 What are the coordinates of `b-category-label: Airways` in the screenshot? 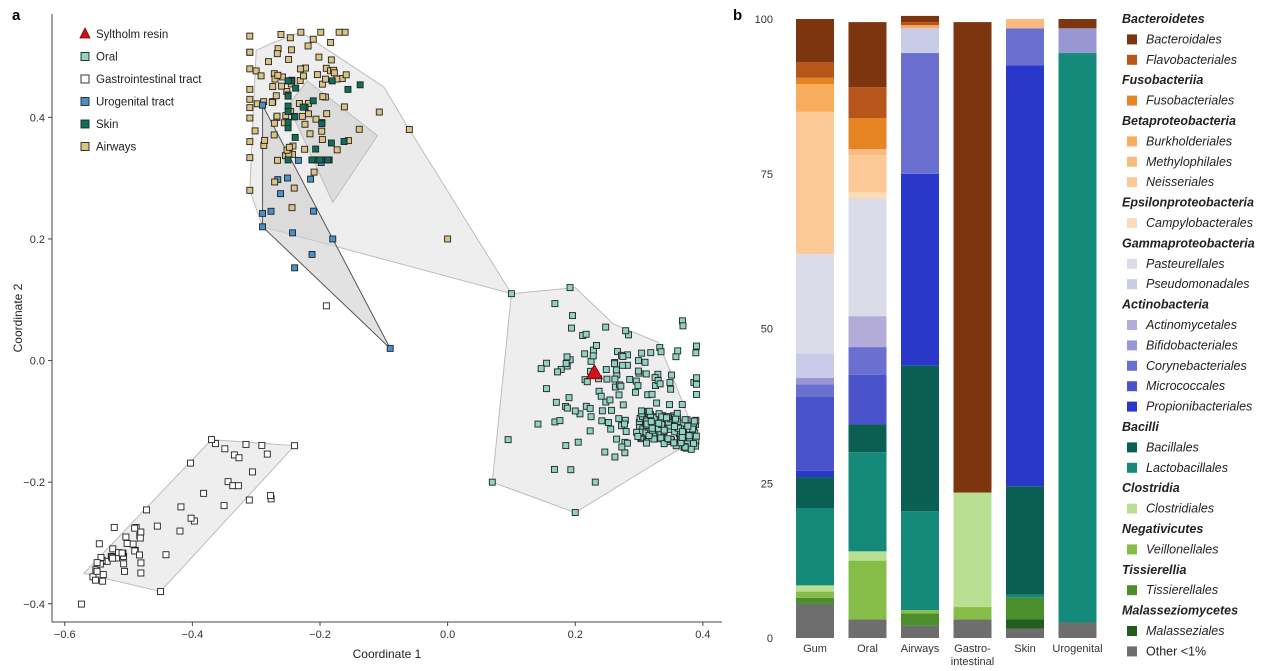 It's located at (920, 649).